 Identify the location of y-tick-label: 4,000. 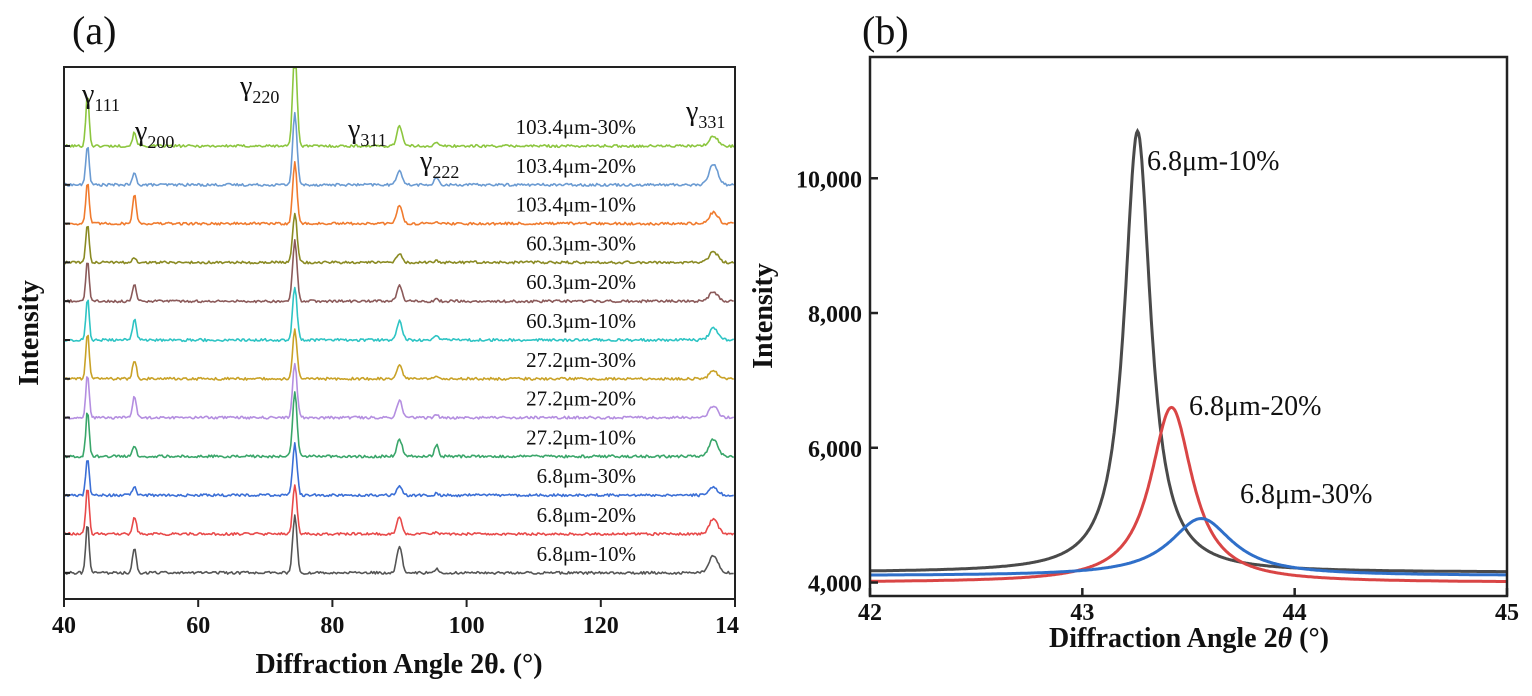
(835, 585).